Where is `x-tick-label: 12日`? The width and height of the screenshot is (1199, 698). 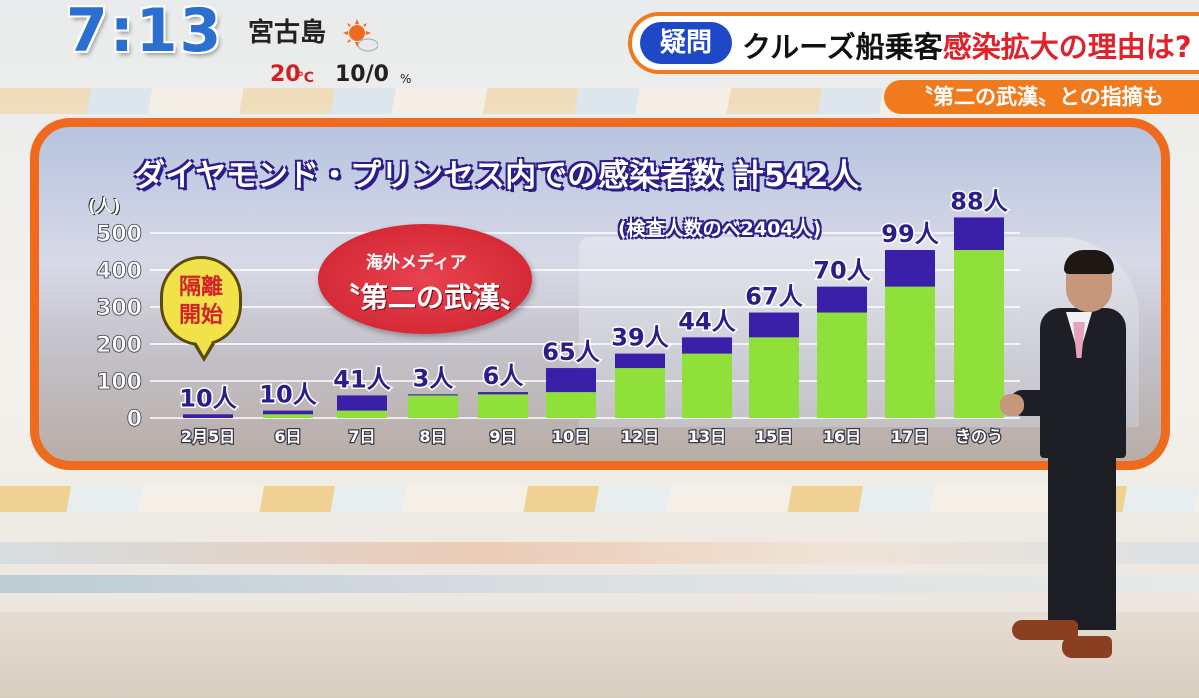
x-tick-label: 12日 is located at coordinates (640, 436).